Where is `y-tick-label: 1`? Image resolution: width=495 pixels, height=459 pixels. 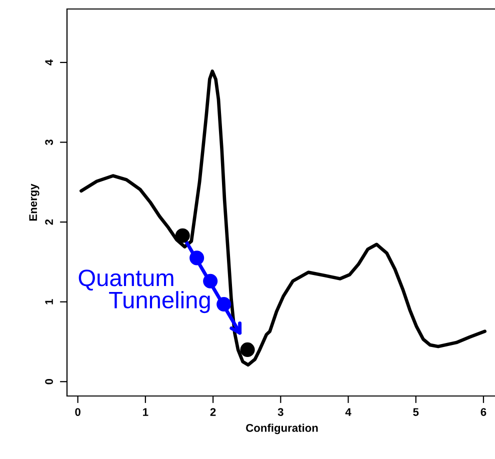
y-tick-label: 1 is located at coordinates (49, 301).